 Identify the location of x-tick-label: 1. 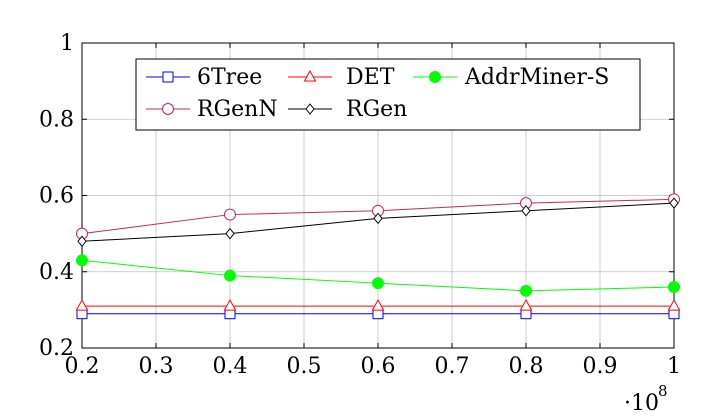
(674, 366).